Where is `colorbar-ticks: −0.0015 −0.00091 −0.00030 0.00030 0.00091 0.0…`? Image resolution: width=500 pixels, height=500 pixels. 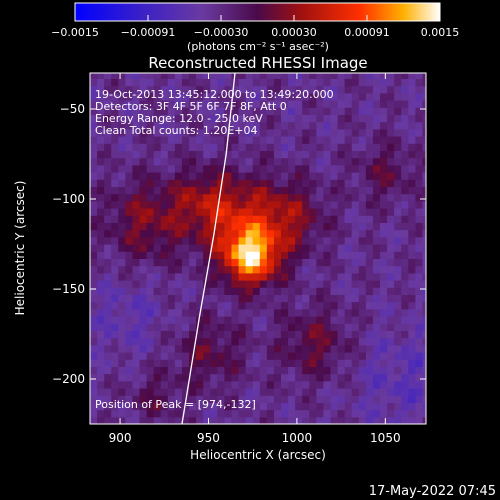 colorbar-ticks: −0.0015 −0.00091 −0.00030 0.00030 0.00091 0.0… is located at coordinates (255, 27).